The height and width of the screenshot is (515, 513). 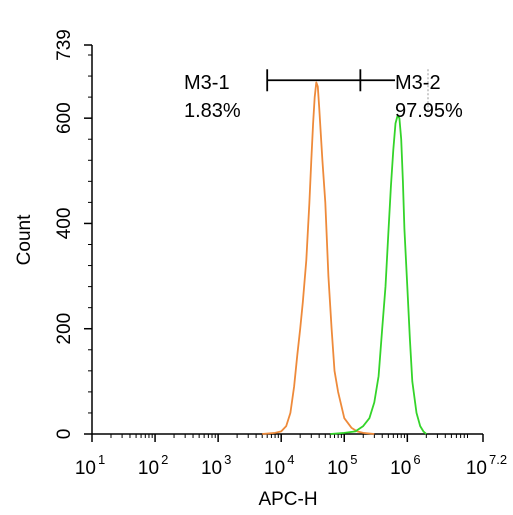 What do you see at coordinates (64, 118) in the screenshot?
I see `y-tick-label: 600` at bounding box center [64, 118].